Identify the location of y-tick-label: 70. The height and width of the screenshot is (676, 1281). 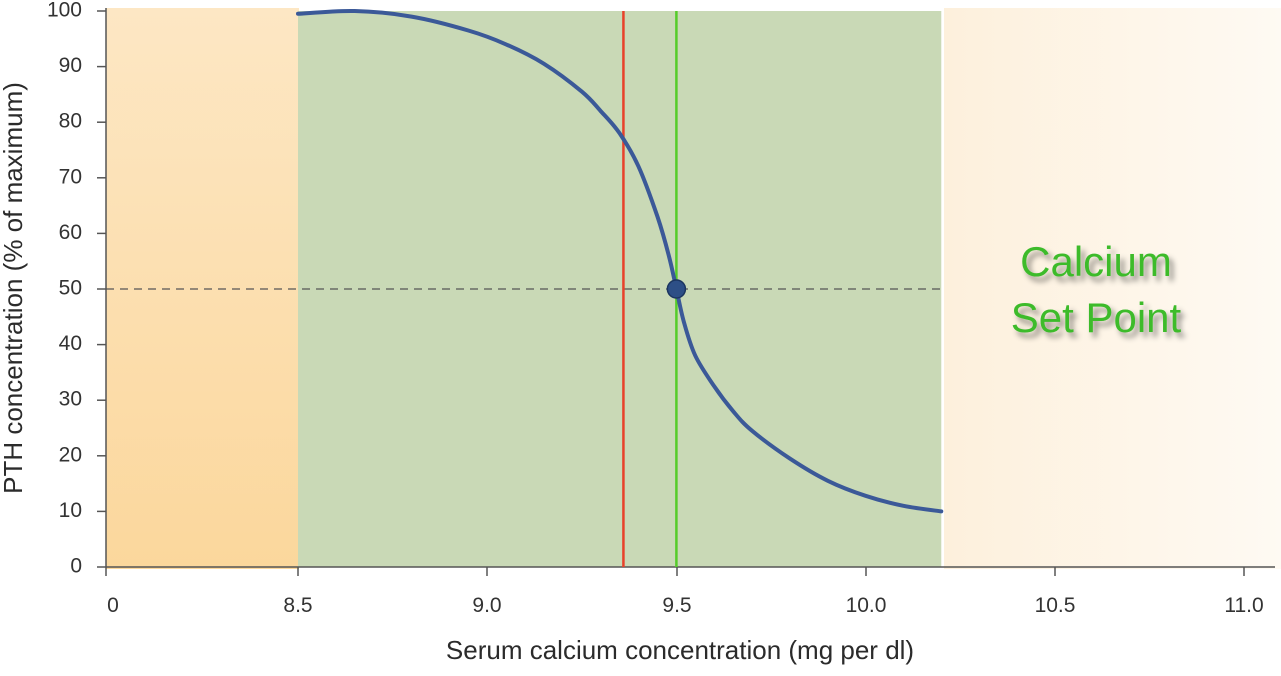
(70, 176).